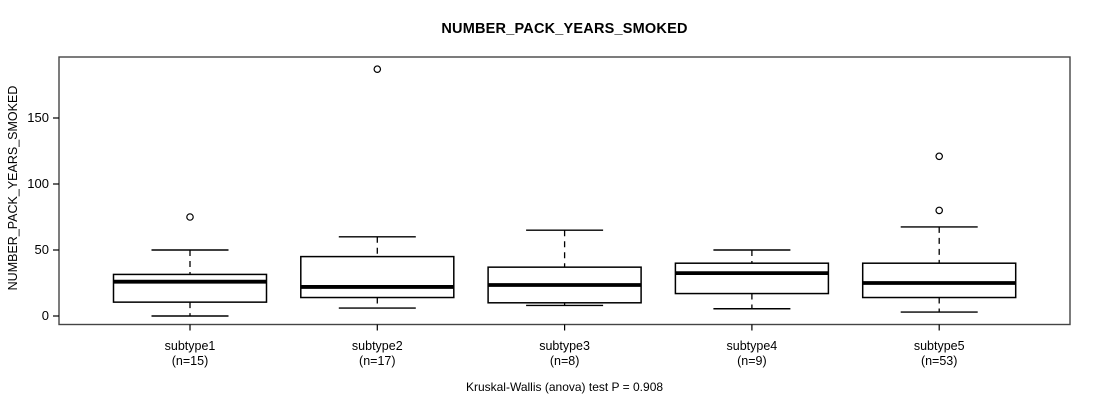  What do you see at coordinates (752, 360) in the screenshot?
I see `group-sample-size: (n=9)` at bounding box center [752, 360].